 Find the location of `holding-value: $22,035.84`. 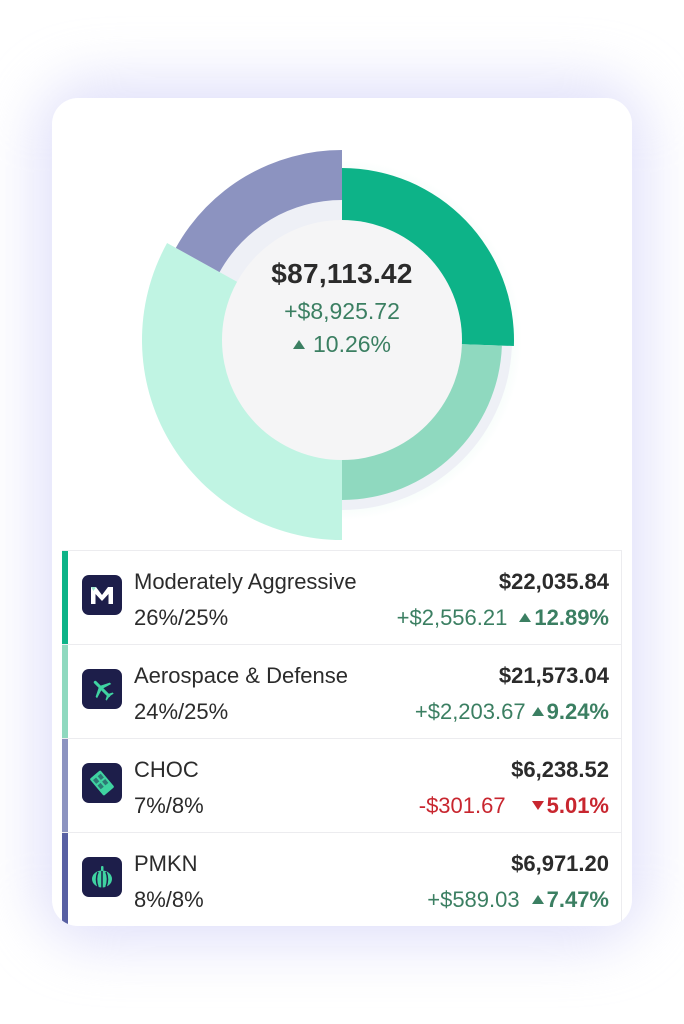

holding-value: $22,035.84 is located at coordinates (553, 581).